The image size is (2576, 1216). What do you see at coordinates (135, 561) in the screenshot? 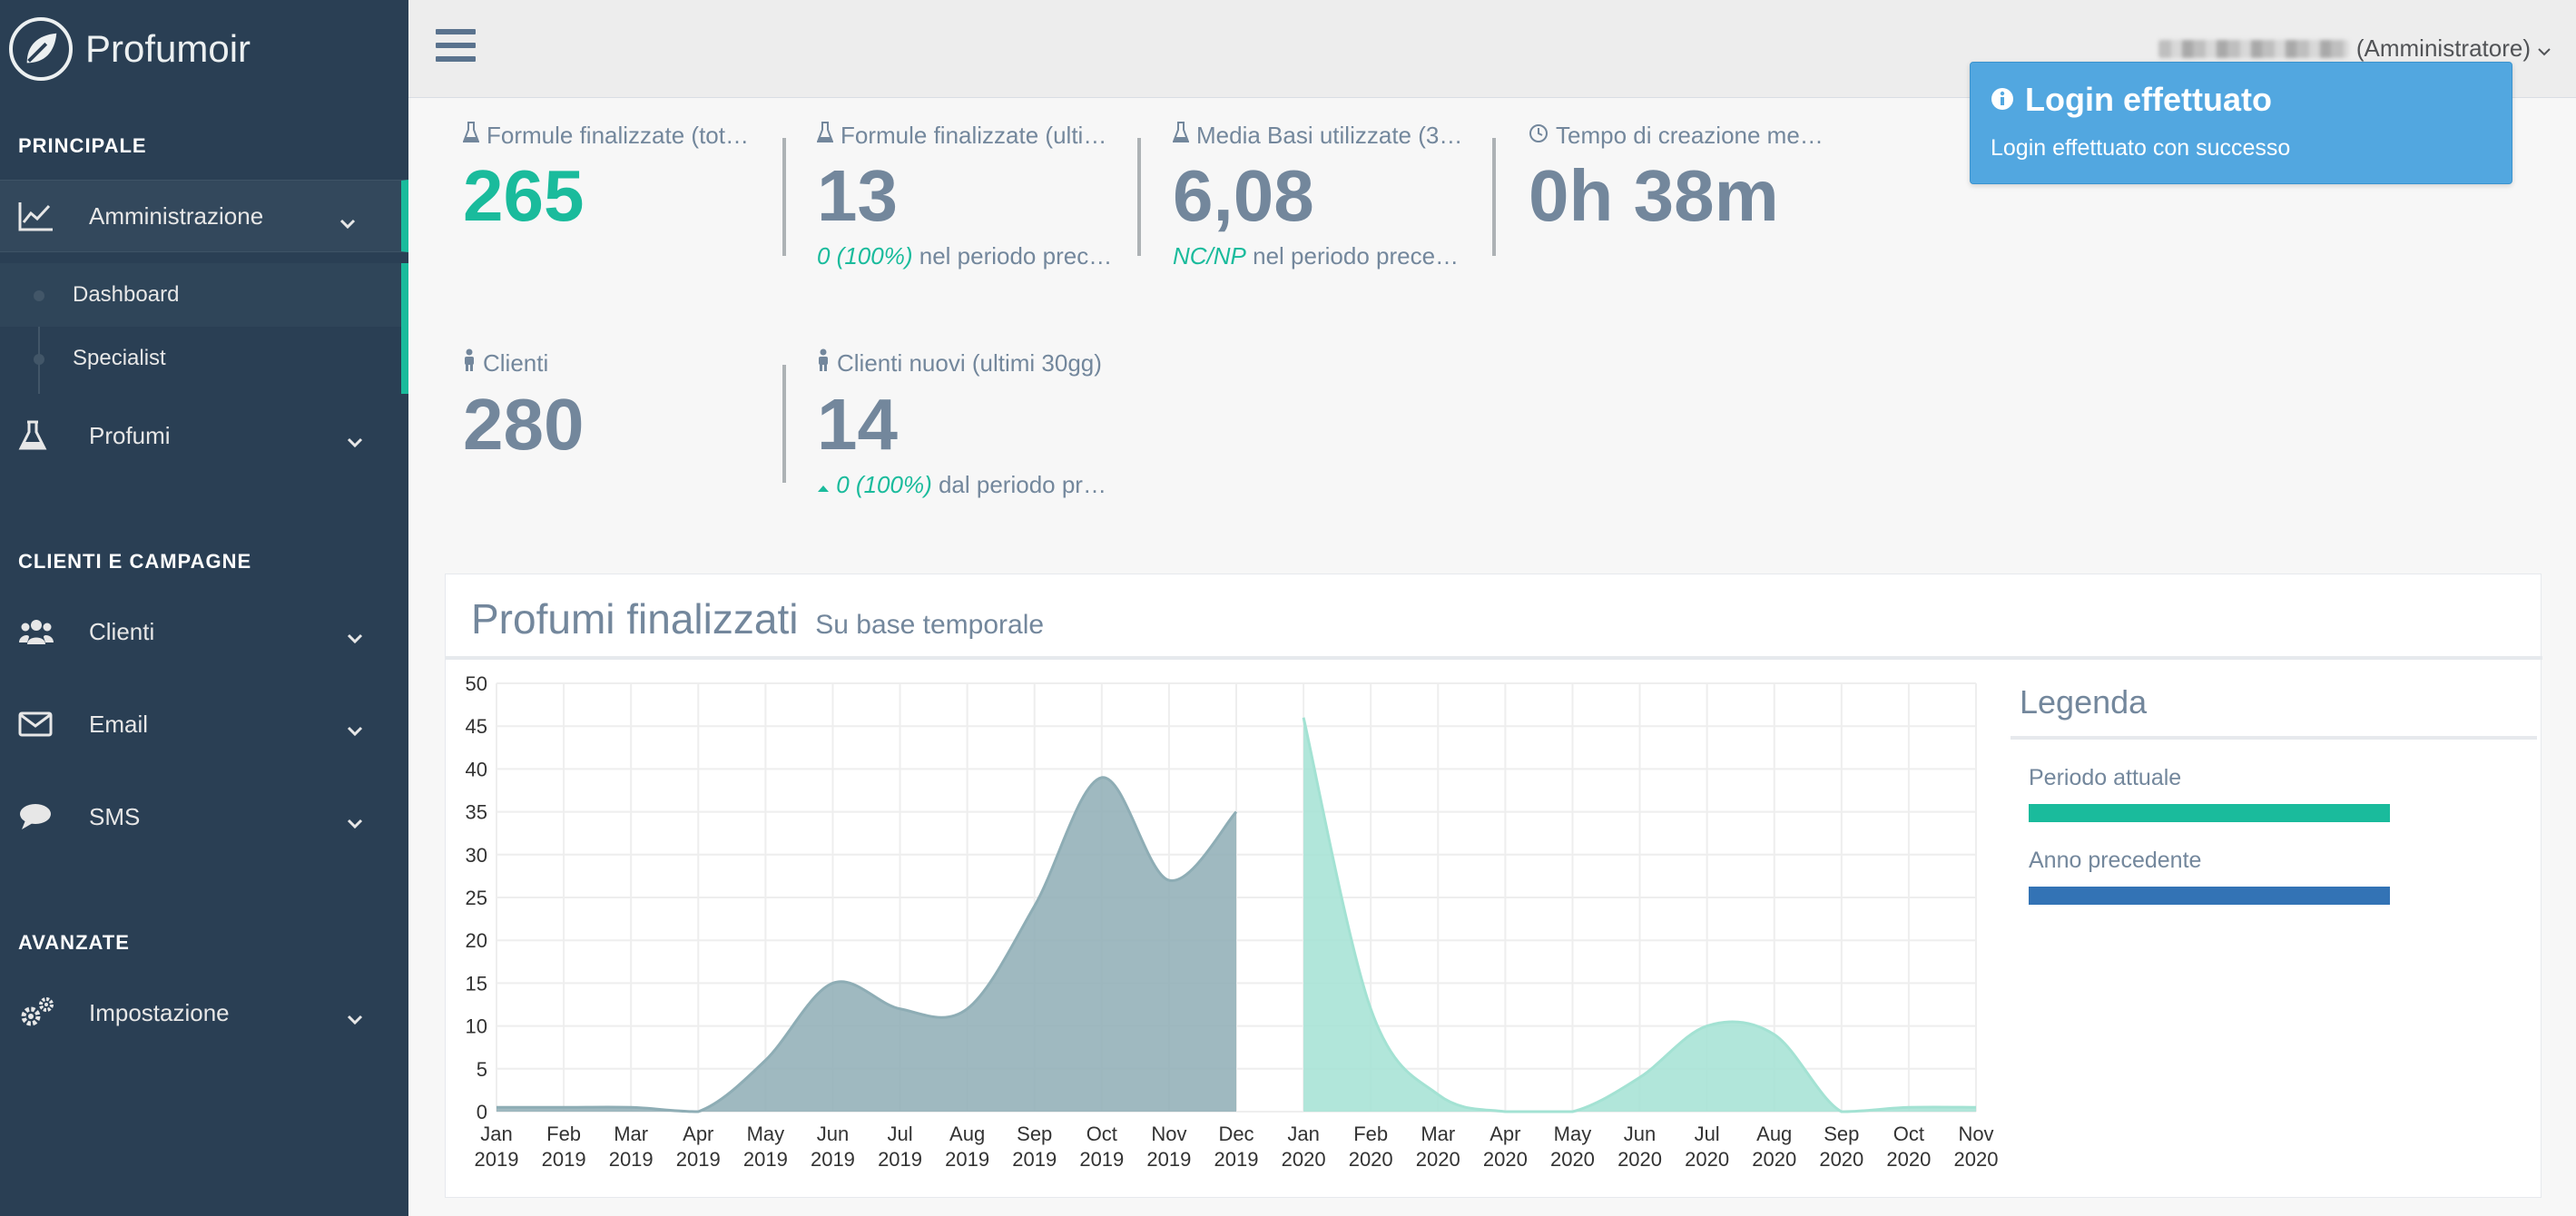
I see `section-title-clienti-campagne: CLIENTI E CAMPAGNE` at bounding box center [135, 561].